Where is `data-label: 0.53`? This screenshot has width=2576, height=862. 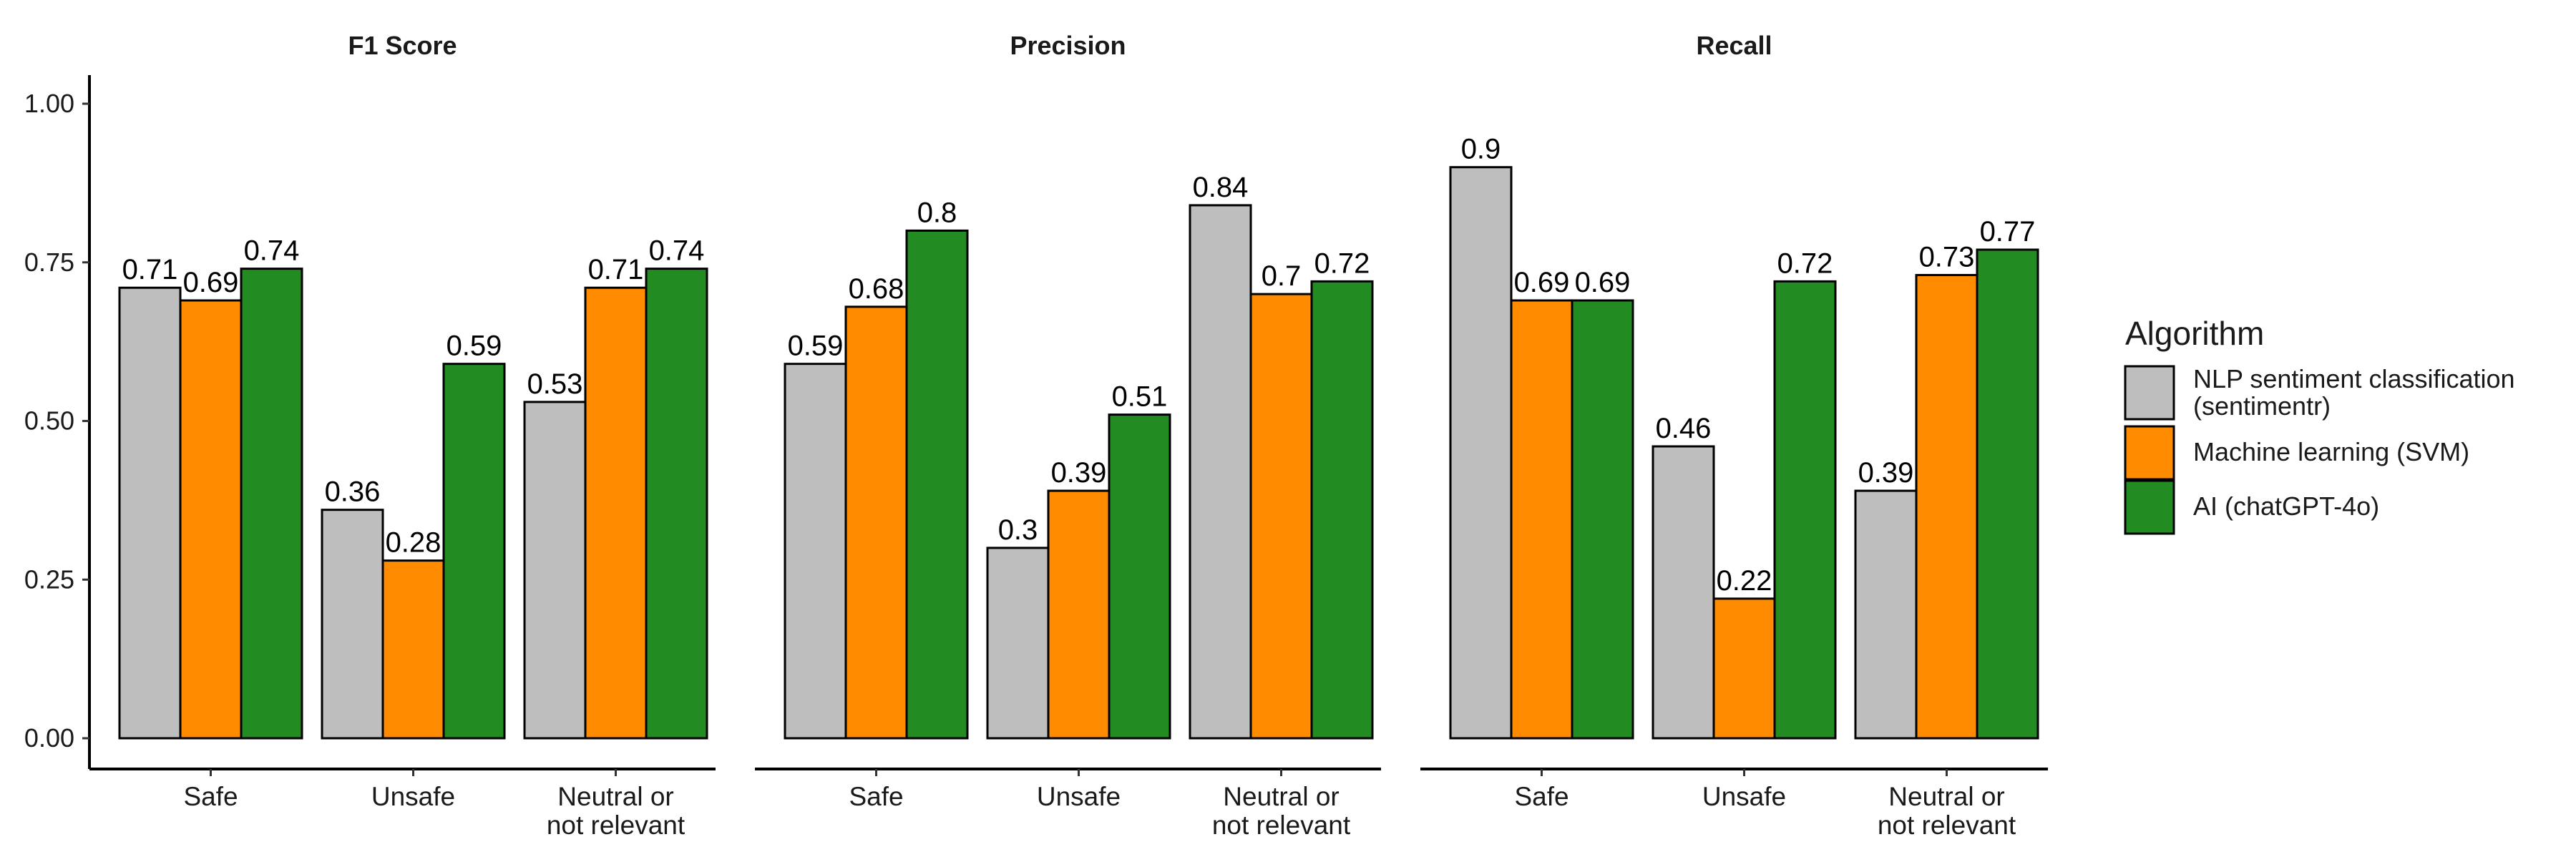 data-label: 0.53 is located at coordinates (555, 384).